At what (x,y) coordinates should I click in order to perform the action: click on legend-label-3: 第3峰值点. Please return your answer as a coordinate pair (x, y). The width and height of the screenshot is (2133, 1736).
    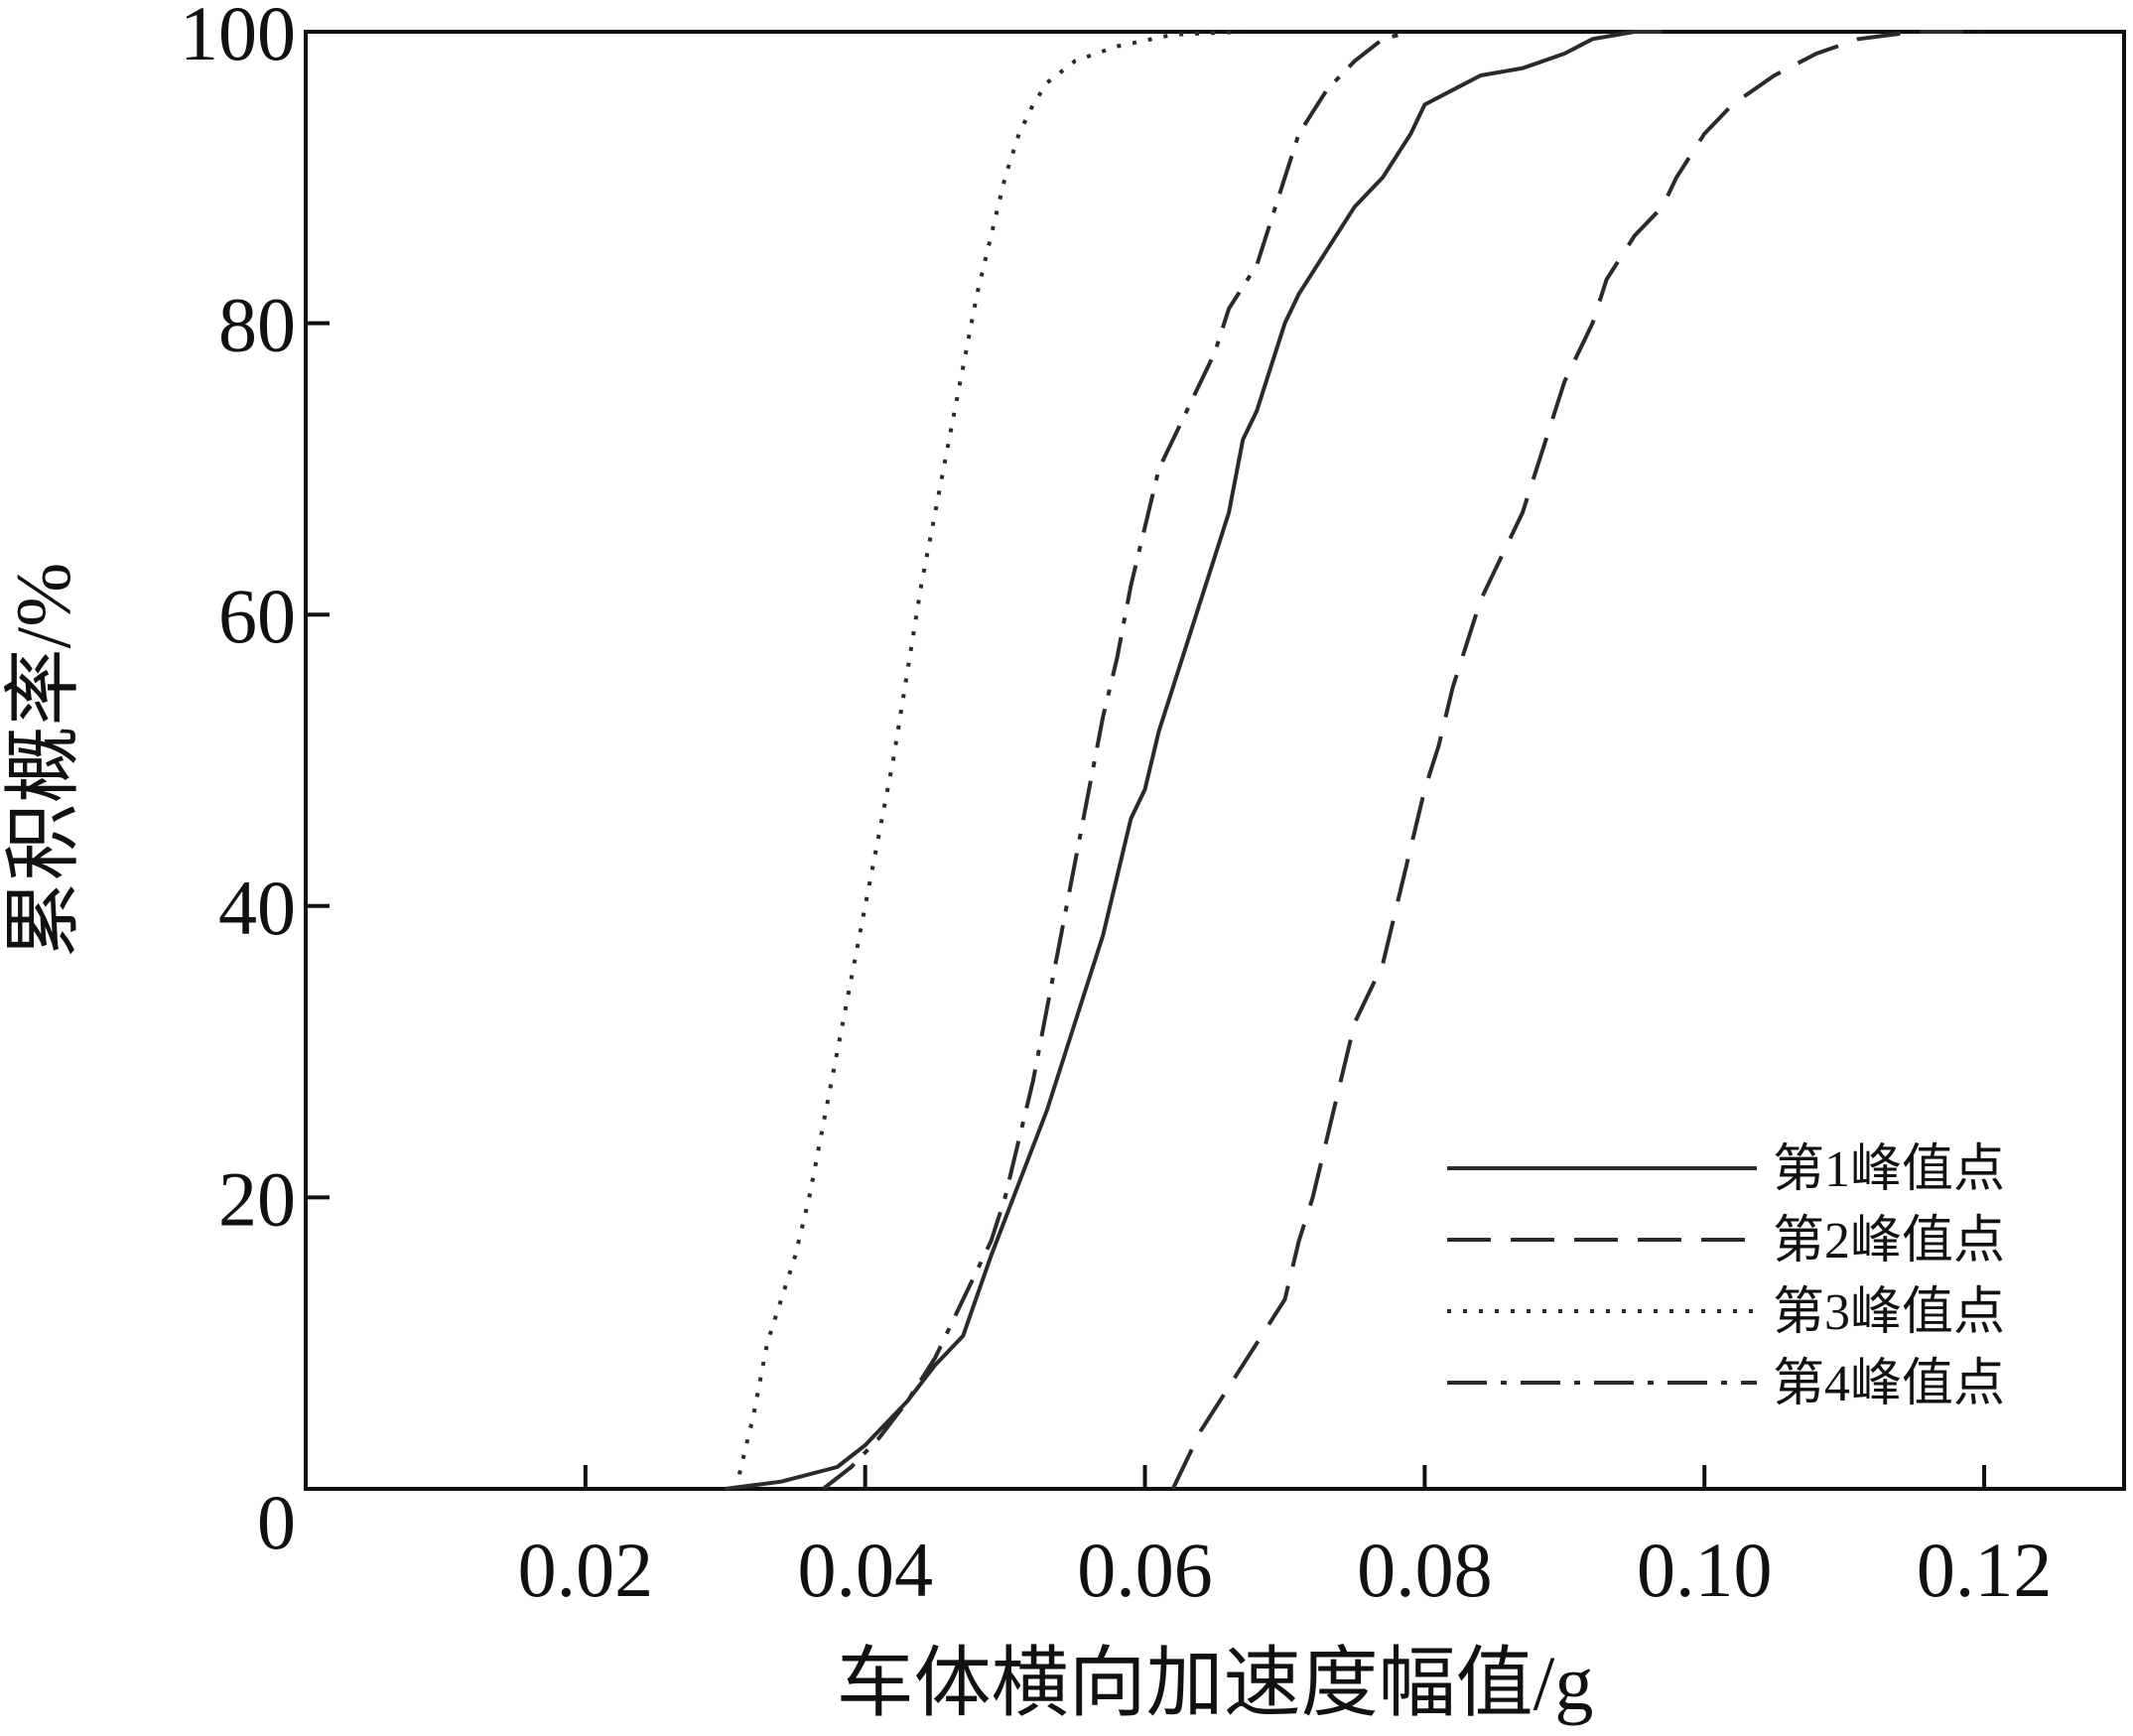
    Looking at the image, I should click on (1889, 1312).